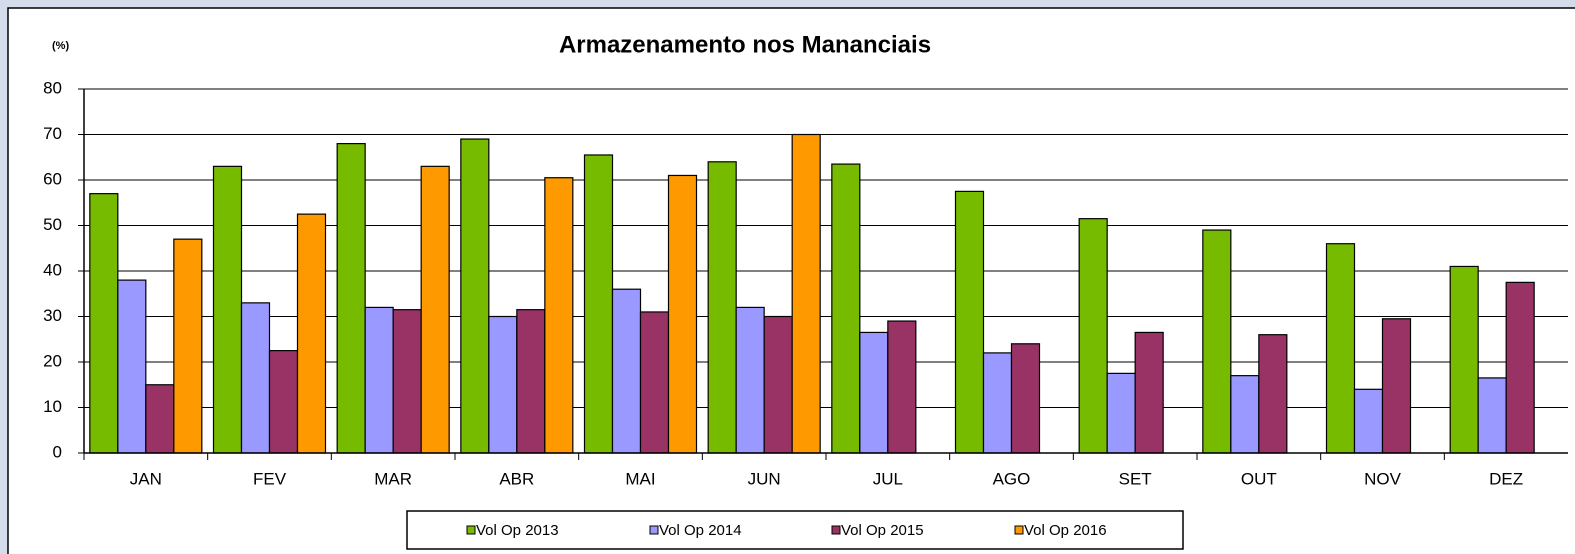 This screenshot has width=1575, height=554. I want to click on y-tick-label: 50, so click(52, 224).